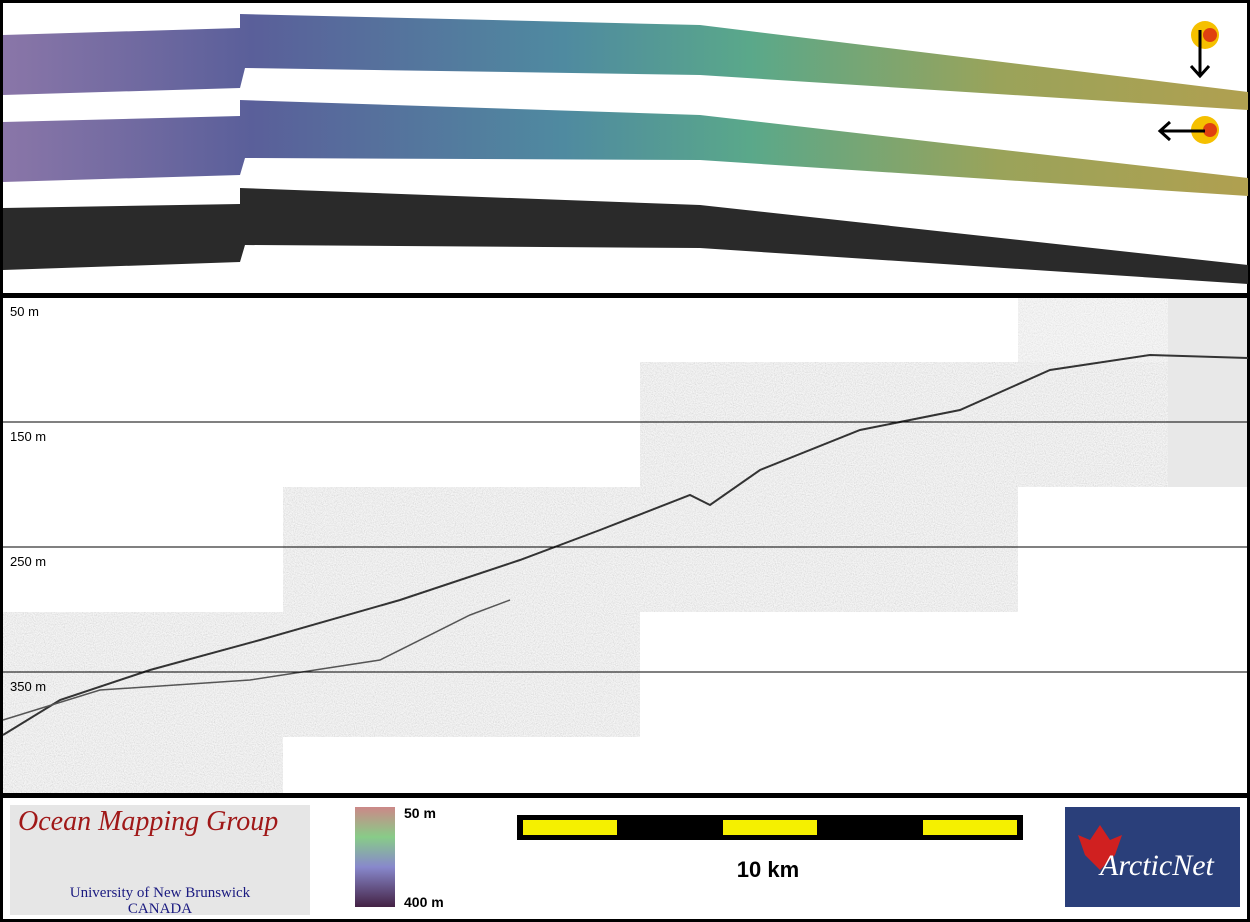 This screenshot has height=922, width=1250. Describe the element at coordinates (424, 902) in the screenshot. I see `colorbar-label: 400 m` at that location.